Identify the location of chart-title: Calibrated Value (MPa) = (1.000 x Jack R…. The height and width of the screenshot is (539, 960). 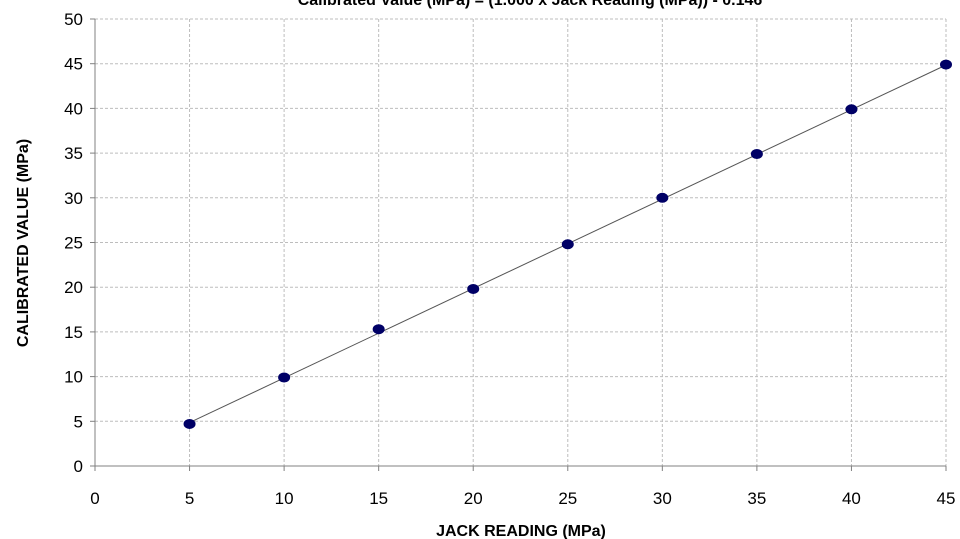
(530, 4).